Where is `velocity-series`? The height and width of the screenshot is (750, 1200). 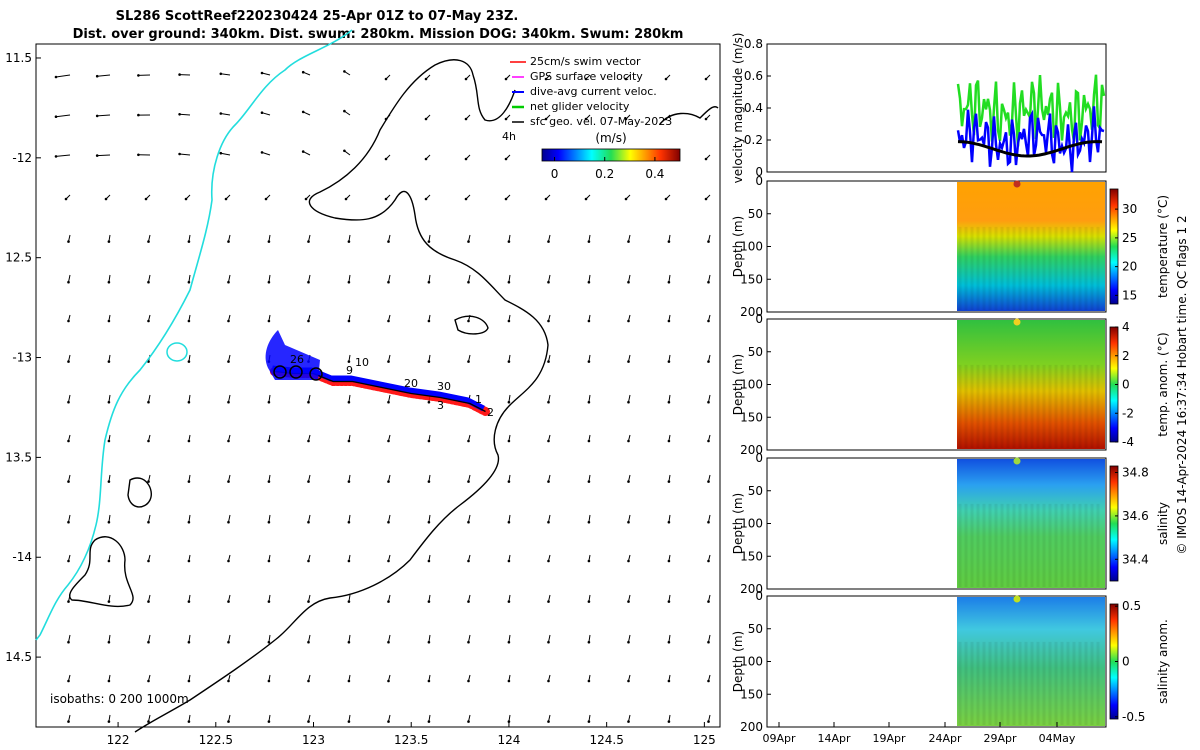
velocity-series is located at coordinates (1031, 123).